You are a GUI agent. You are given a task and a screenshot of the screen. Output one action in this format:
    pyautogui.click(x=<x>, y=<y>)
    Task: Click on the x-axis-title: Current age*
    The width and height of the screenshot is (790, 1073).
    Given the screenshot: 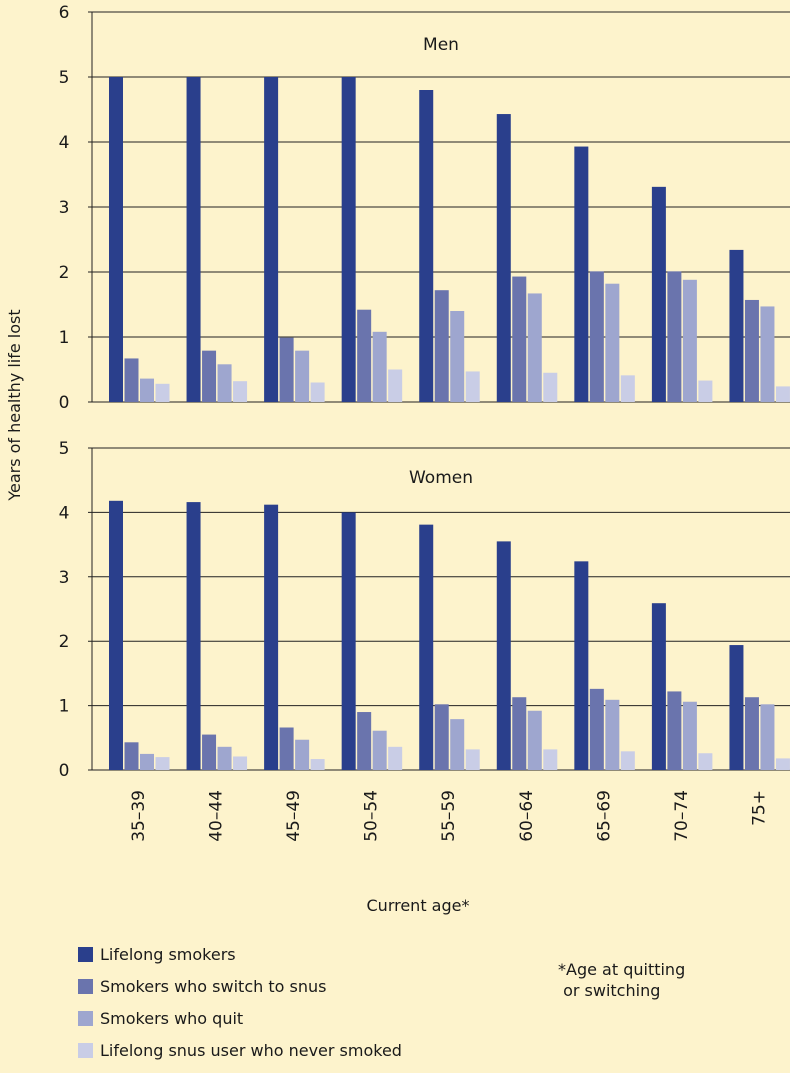 What is the action you would take?
    pyautogui.click(x=418, y=905)
    